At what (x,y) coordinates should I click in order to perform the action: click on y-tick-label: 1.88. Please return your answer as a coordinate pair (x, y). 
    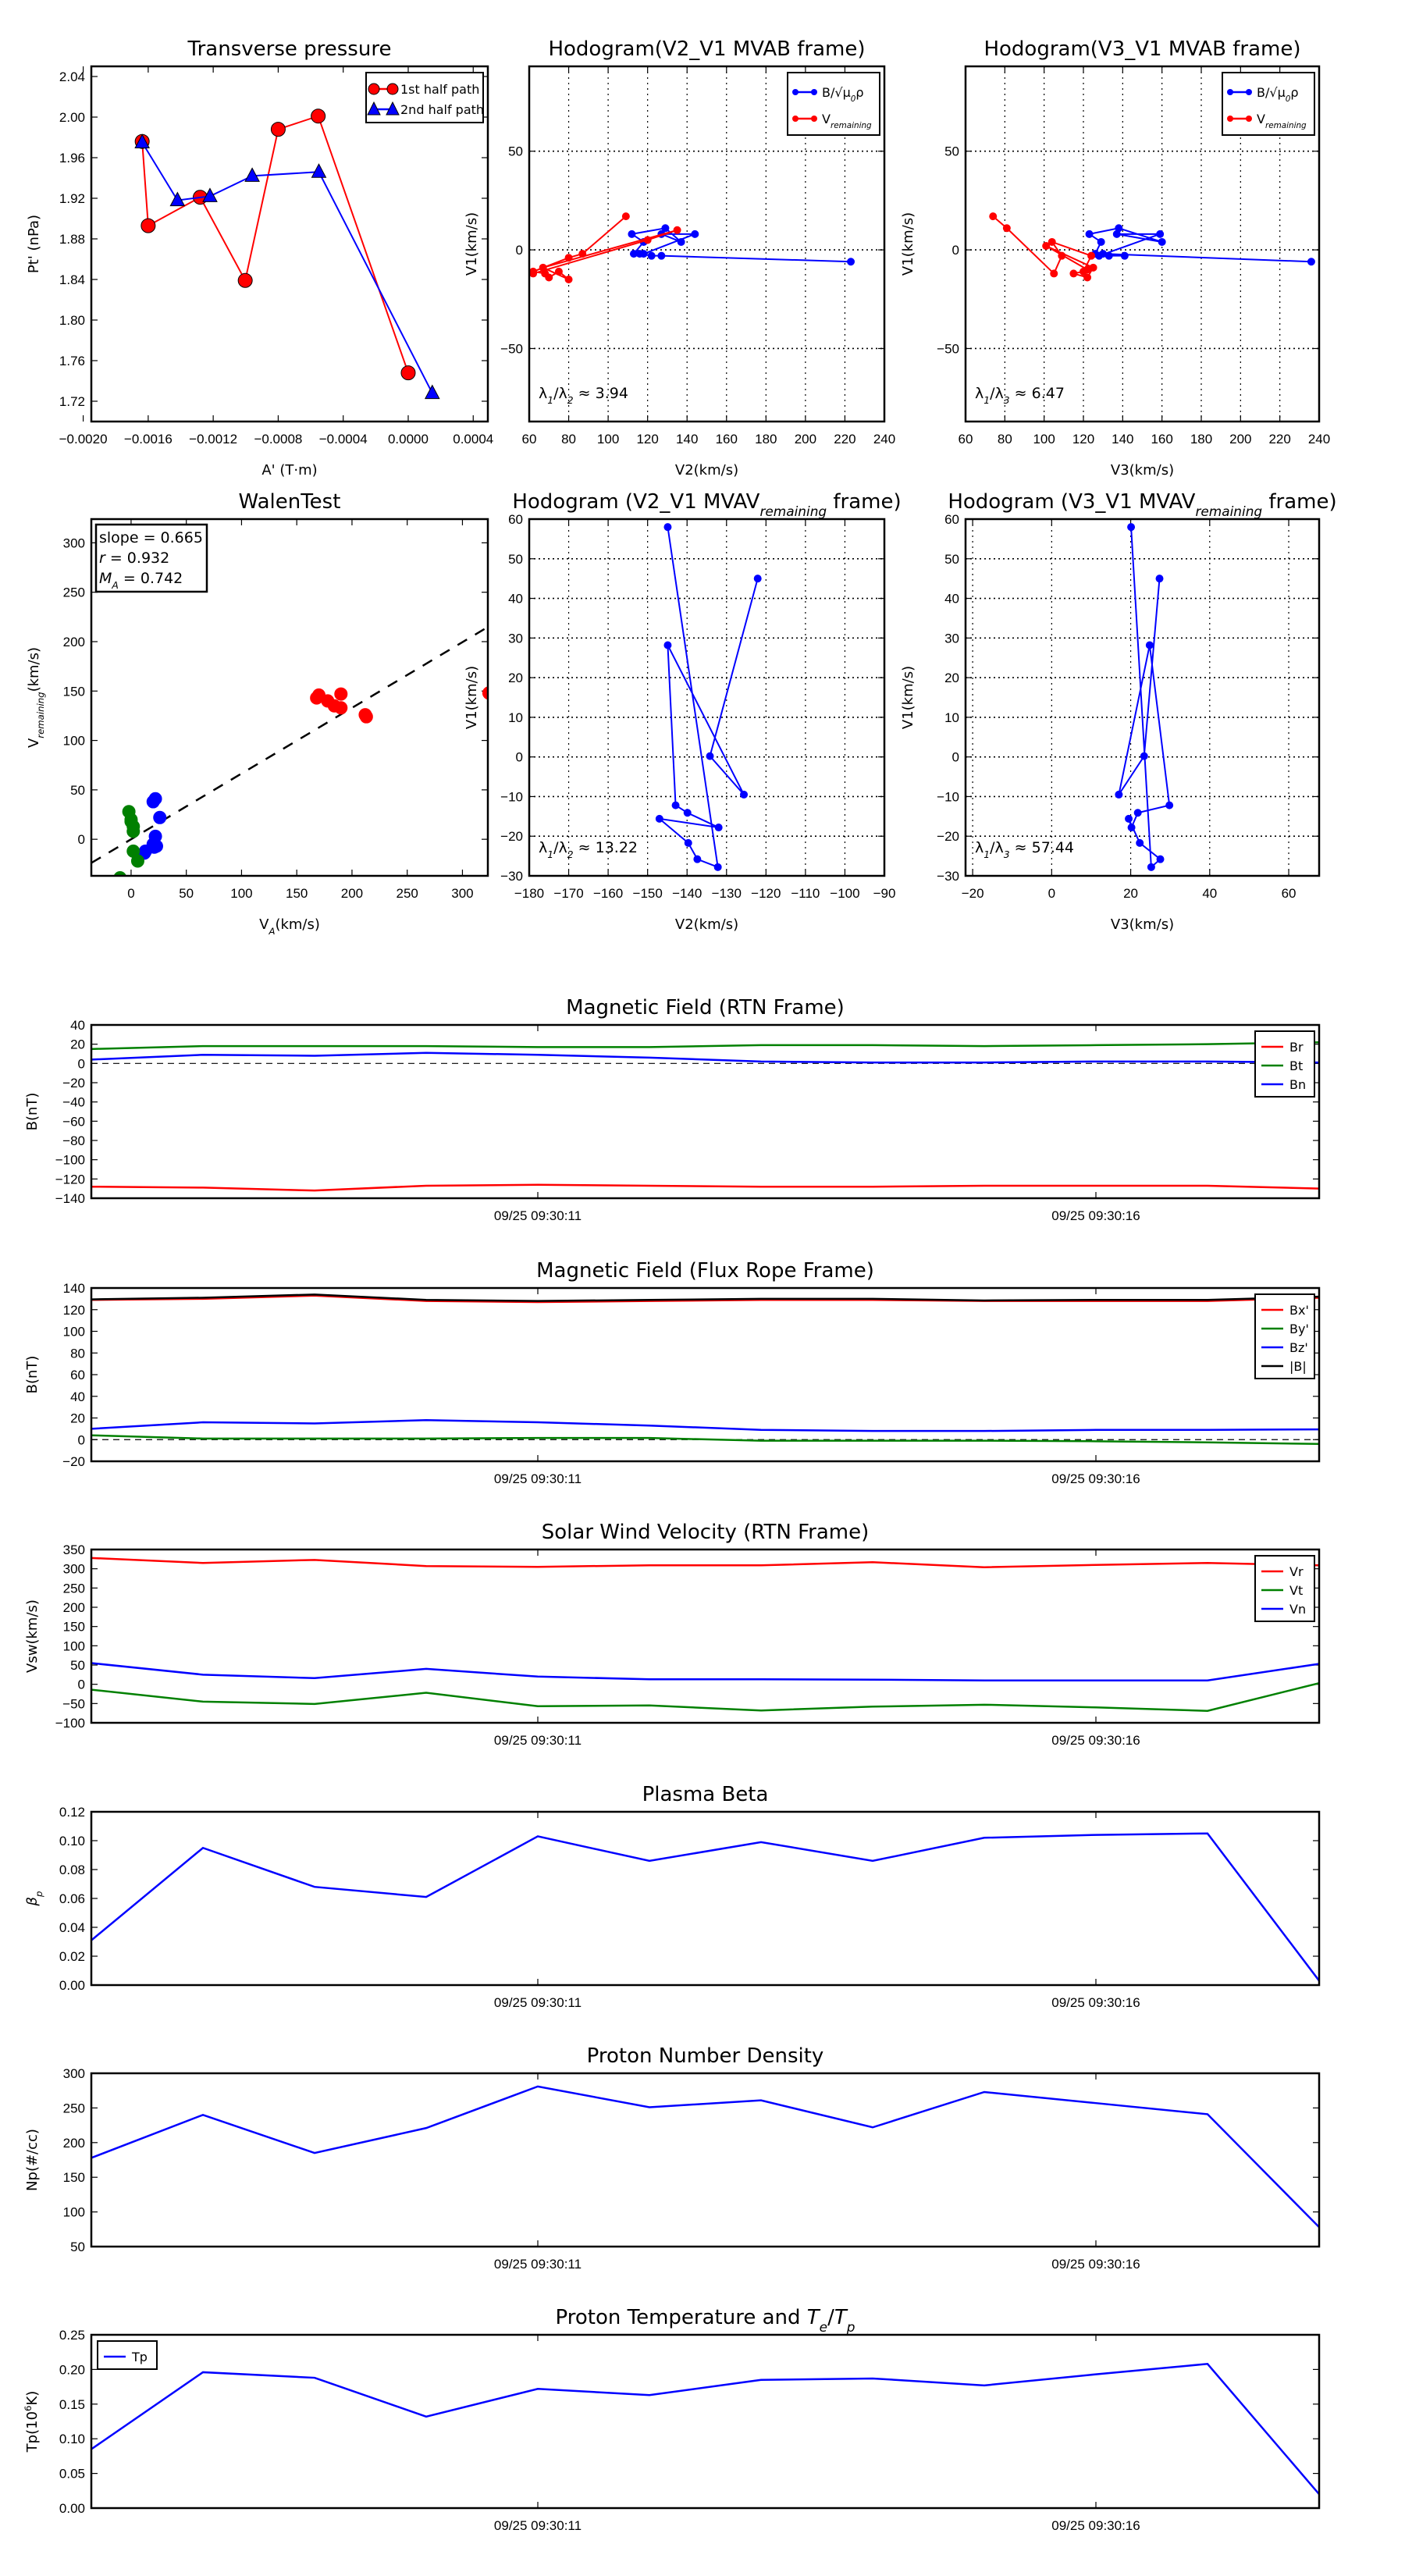
    Looking at the image, I should click on (72, 240).